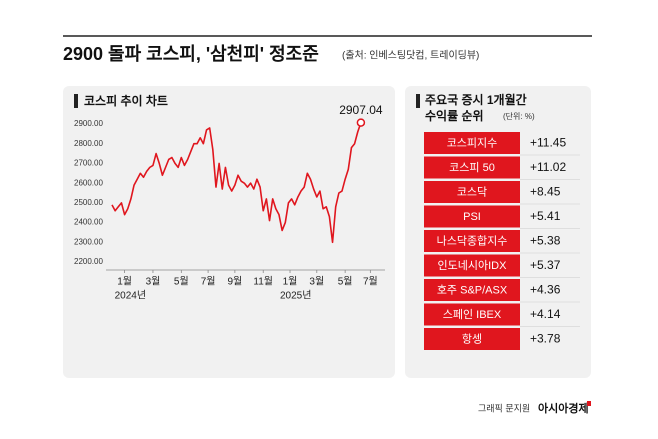 The height and width of the screenshot is (439, 658). I want to click on credit: 그래픽 문지원, so click(504, 408).